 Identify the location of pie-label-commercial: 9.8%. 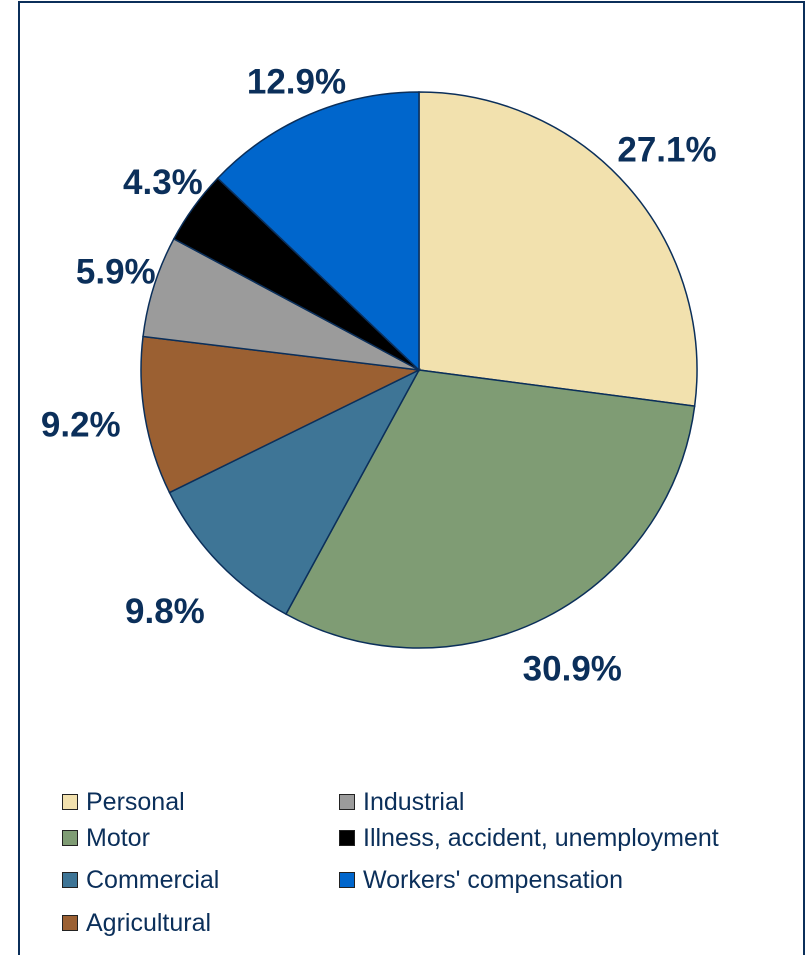
(165, 611).